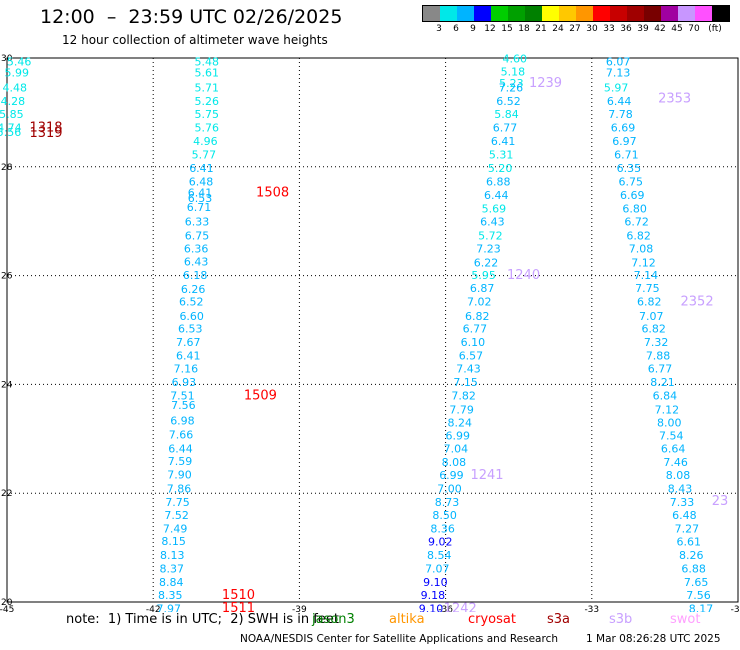 The height and width of the screenshot is (650, 740). Describe the element at coordinates (618, 61) in the screenshot. I see `wave-height-value: 6.07` at that location.